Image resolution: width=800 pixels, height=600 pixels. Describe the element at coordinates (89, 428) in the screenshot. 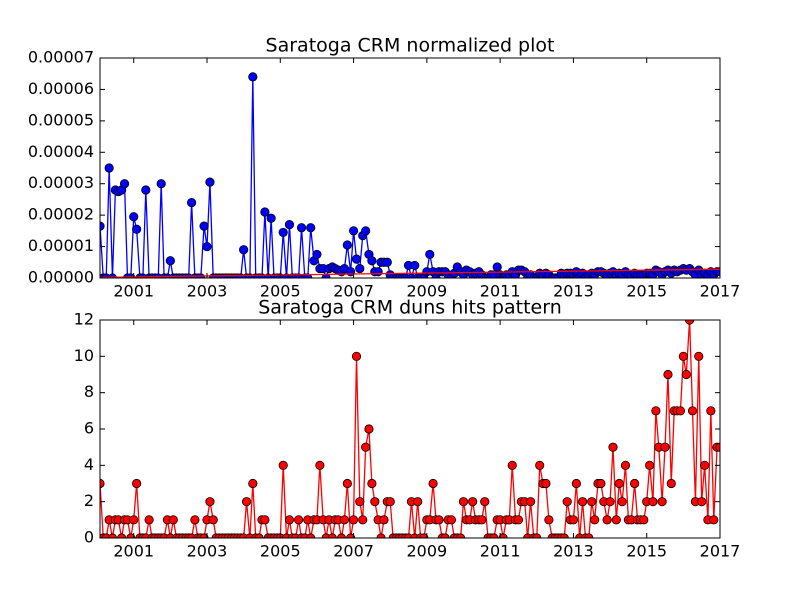

I see `y-tick-label: 6` at that location.